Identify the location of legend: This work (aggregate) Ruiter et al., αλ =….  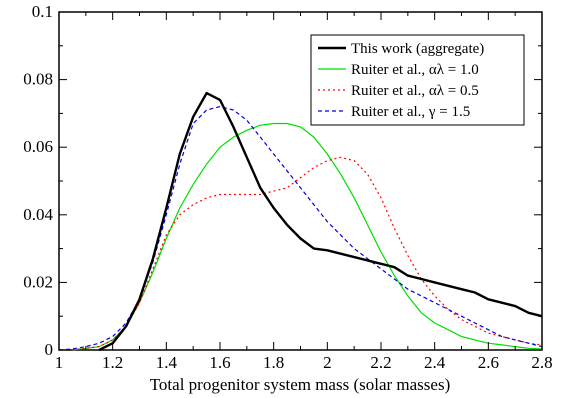
(417, 80).